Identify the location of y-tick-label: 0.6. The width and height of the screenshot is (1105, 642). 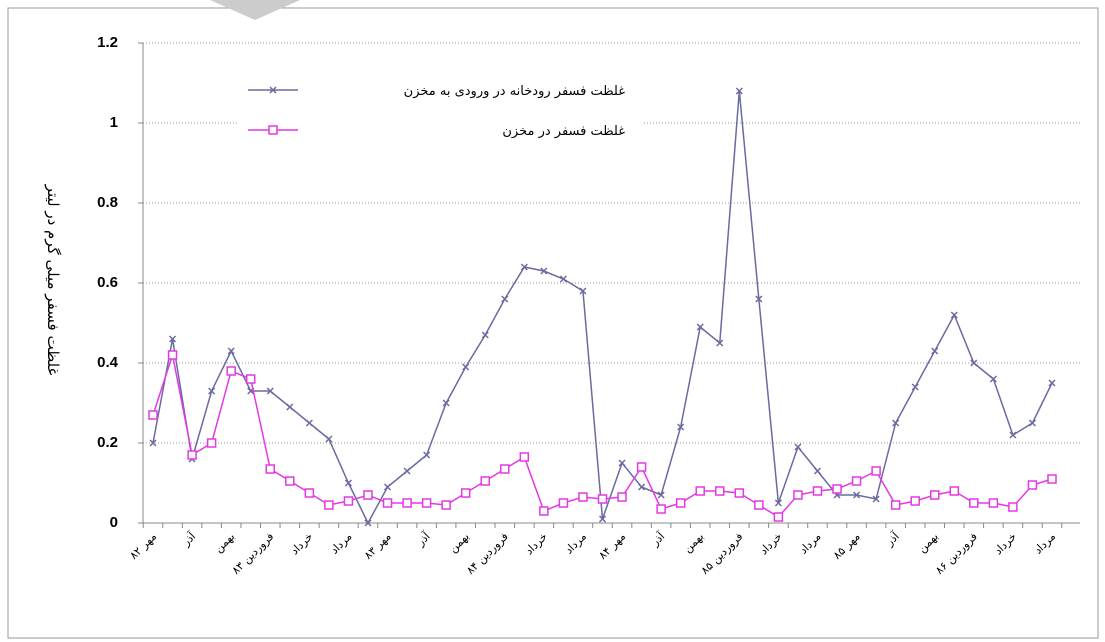
(107, 282).